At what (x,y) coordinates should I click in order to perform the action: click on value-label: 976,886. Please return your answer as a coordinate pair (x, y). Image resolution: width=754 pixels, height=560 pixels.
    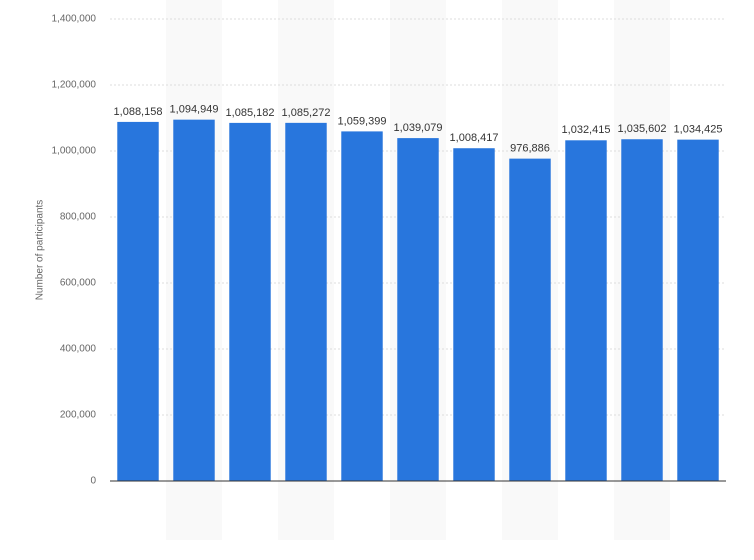
    Looking at the image, I should click on (530, 149).